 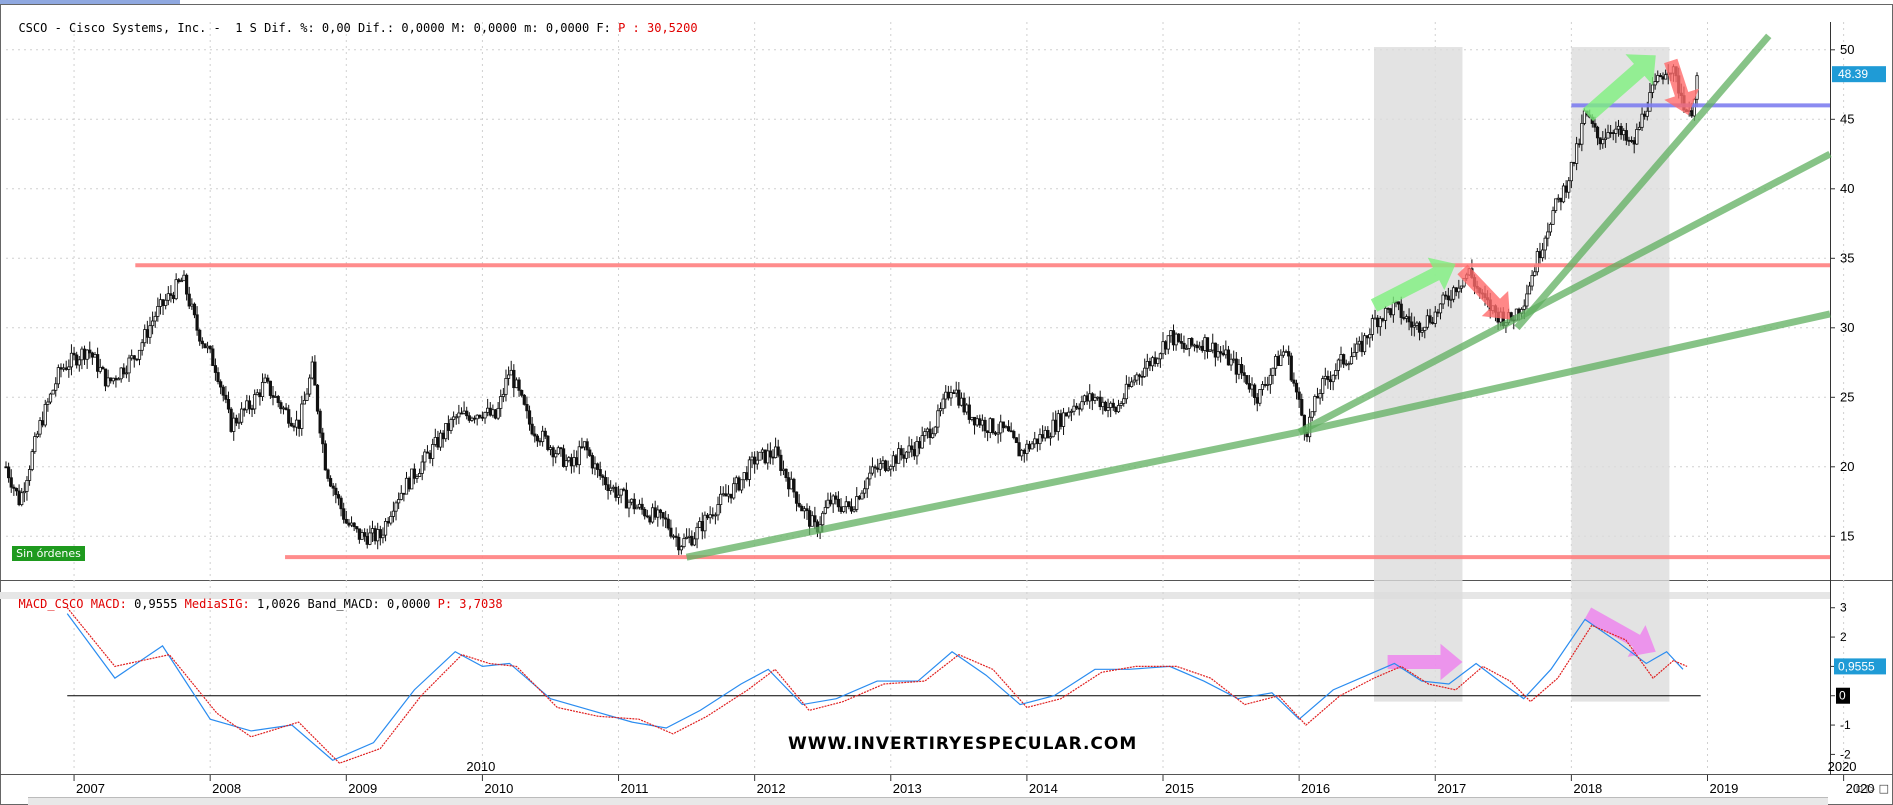 I want to click on watermark: WWW.INVERTIRYESPECULAR.COM, so click(x=963, y=744).